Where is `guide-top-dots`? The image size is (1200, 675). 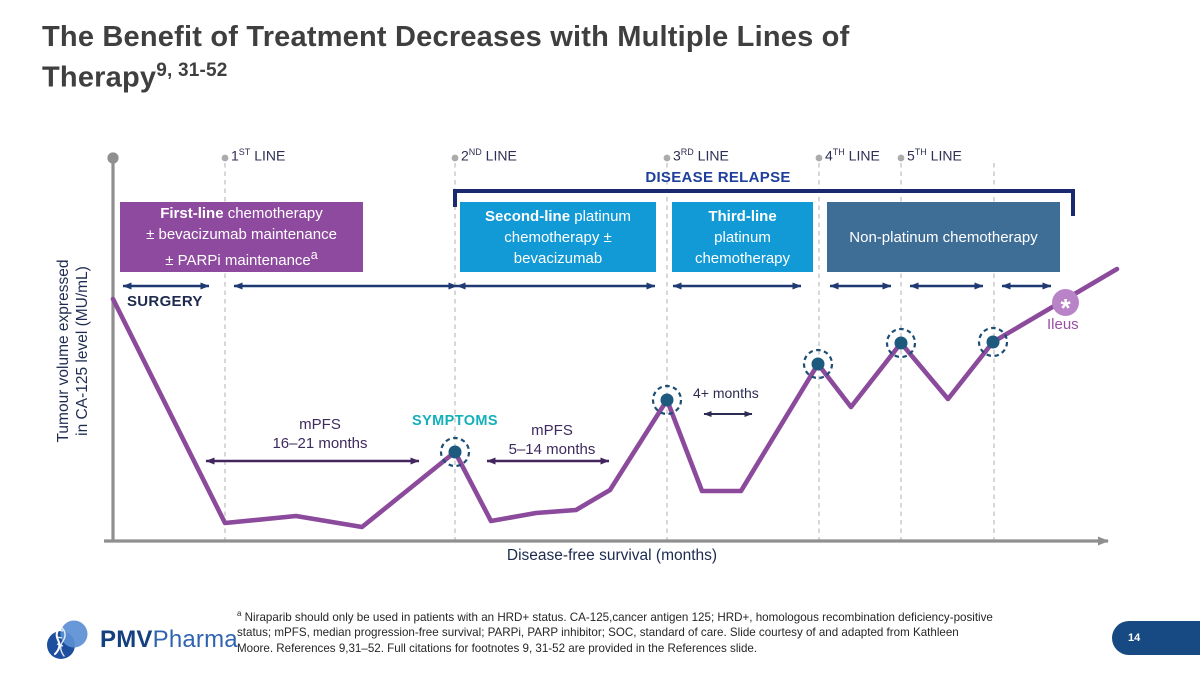 guide-top-dots is located at coordinates (563, 158).